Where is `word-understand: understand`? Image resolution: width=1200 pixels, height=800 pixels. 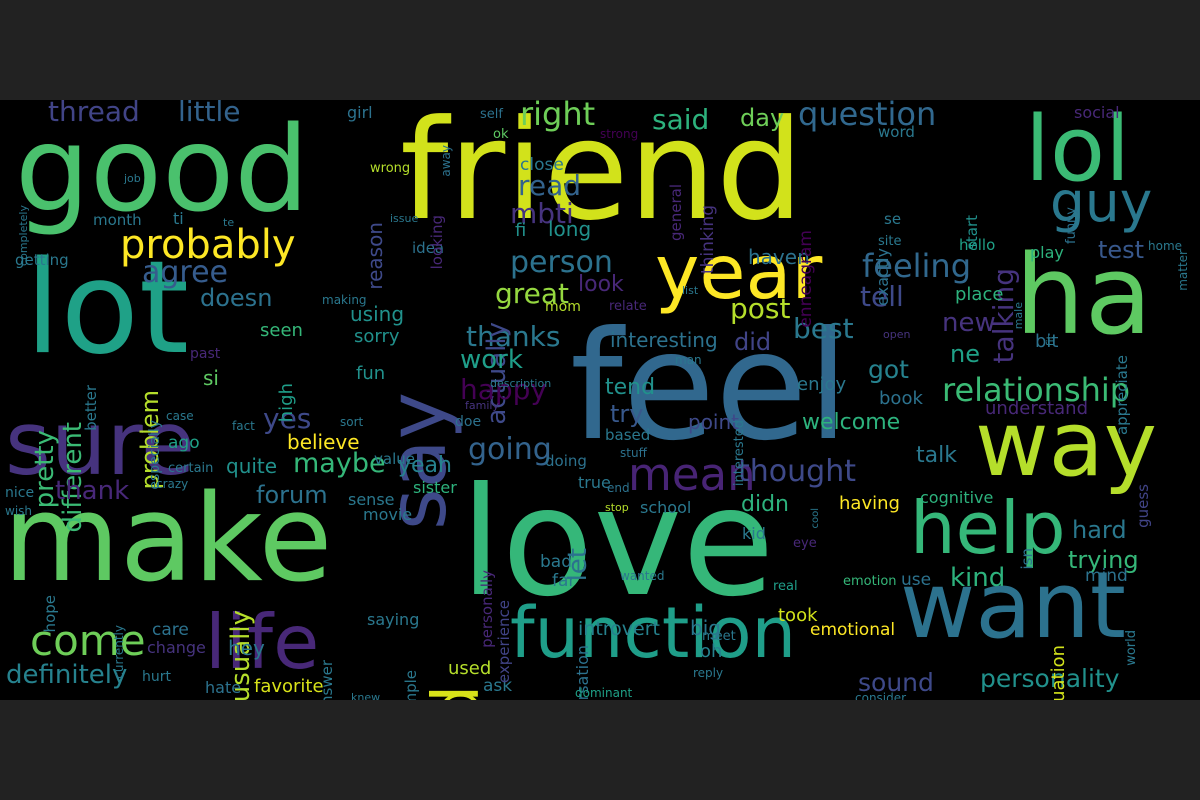
word-understand: understand is located at coordinates (1037, 408).